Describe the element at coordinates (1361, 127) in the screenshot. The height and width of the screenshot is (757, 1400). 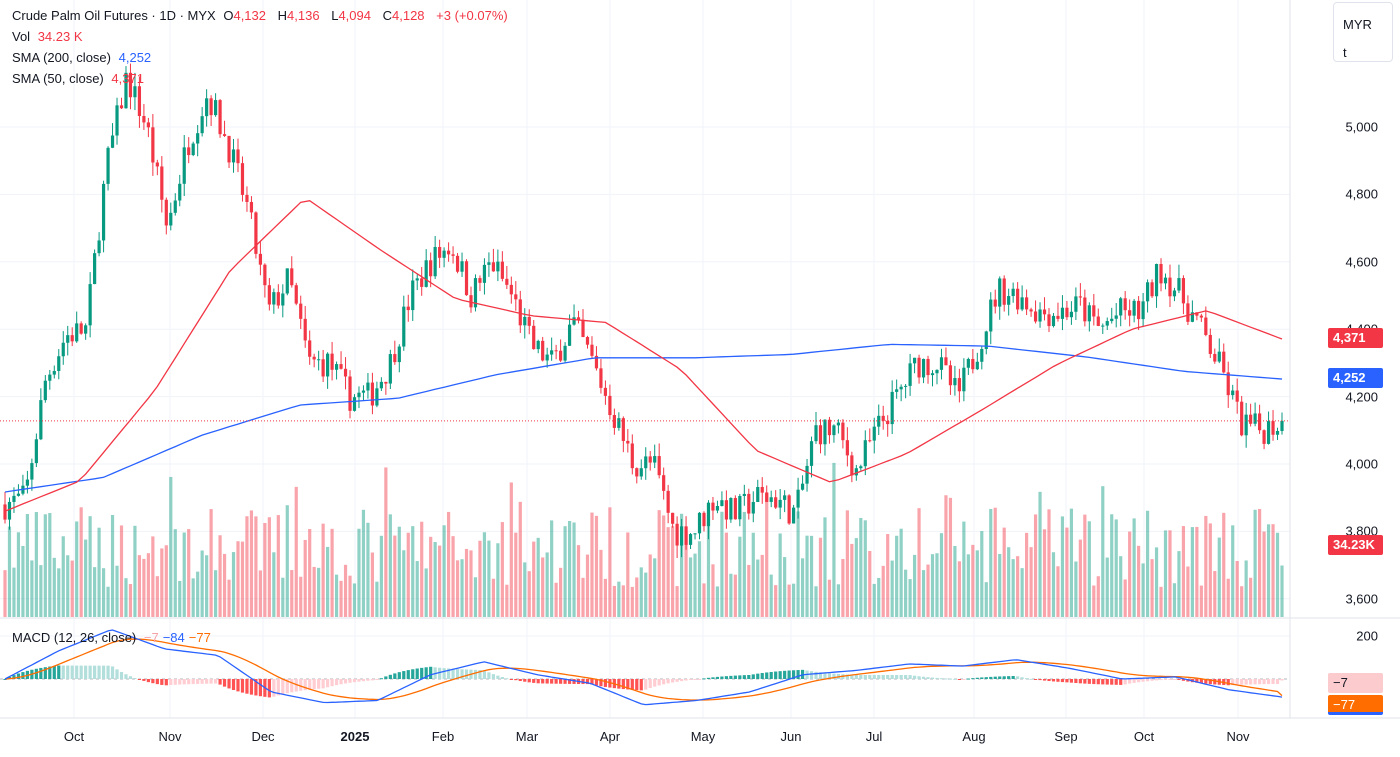
I see `price-axis-label: 5,000` at that location.